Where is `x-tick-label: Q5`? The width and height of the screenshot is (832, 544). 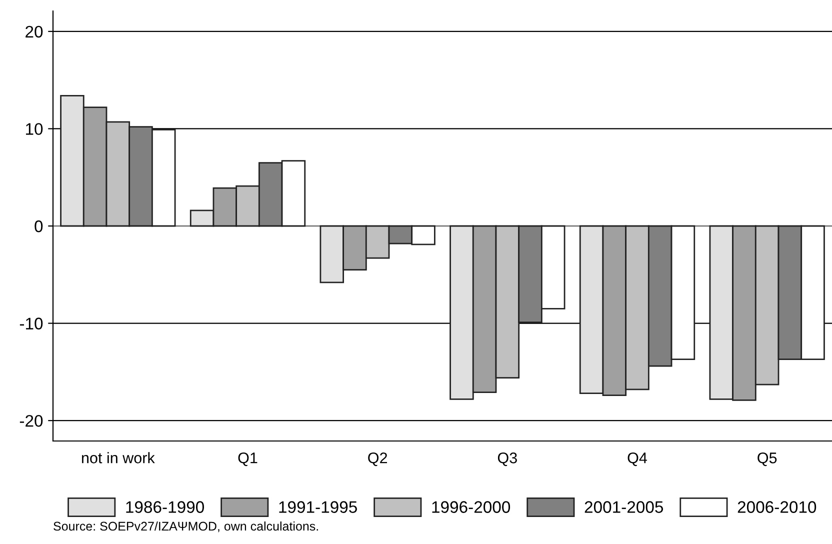
x-tick-label: Q5 is located at coordinates (767, 459).